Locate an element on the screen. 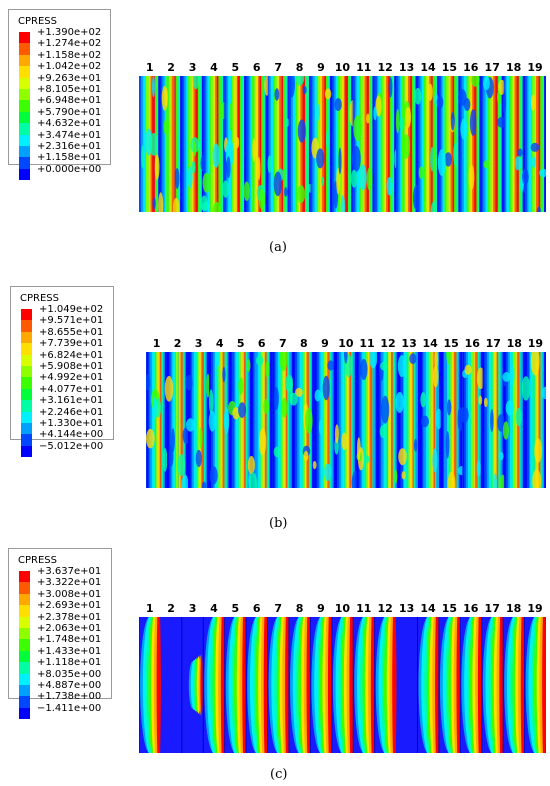 Image resolution: width=550 pixels, height=786 pixels. legend-value: −1.411e+00 is located at coordinates (69, 708).